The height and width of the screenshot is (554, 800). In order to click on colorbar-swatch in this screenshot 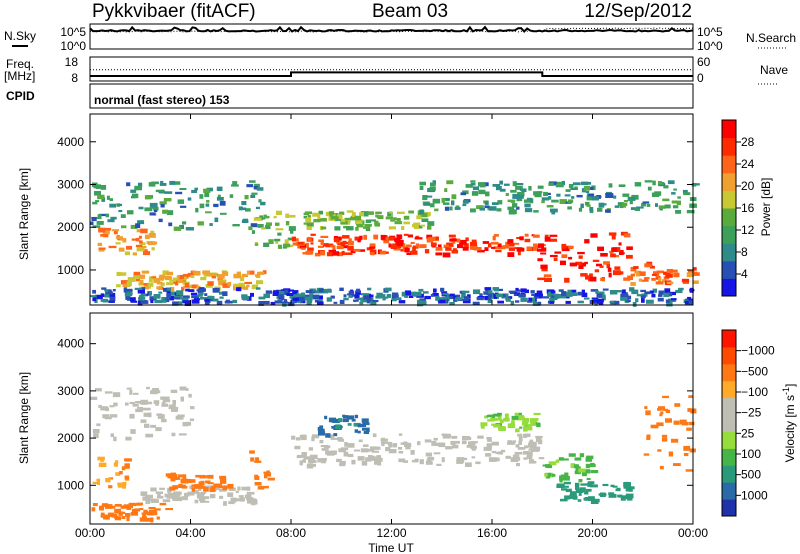, I will do `click(729, 372)`.